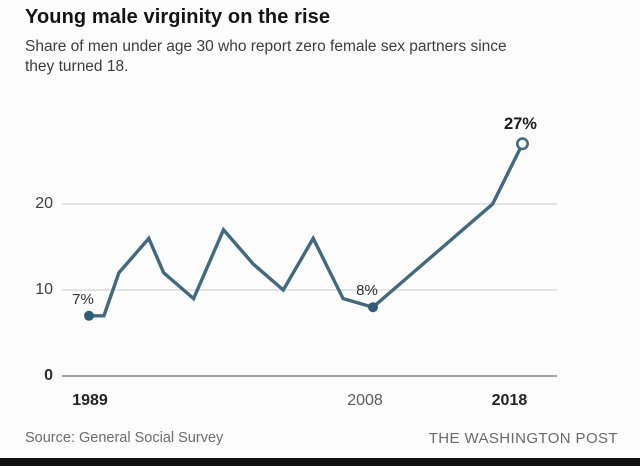 The width and height of the screenshot is (640, 466). Describe the element at coordinates (372, 307) in the screenshot. I see `data-point-2008` at that location.